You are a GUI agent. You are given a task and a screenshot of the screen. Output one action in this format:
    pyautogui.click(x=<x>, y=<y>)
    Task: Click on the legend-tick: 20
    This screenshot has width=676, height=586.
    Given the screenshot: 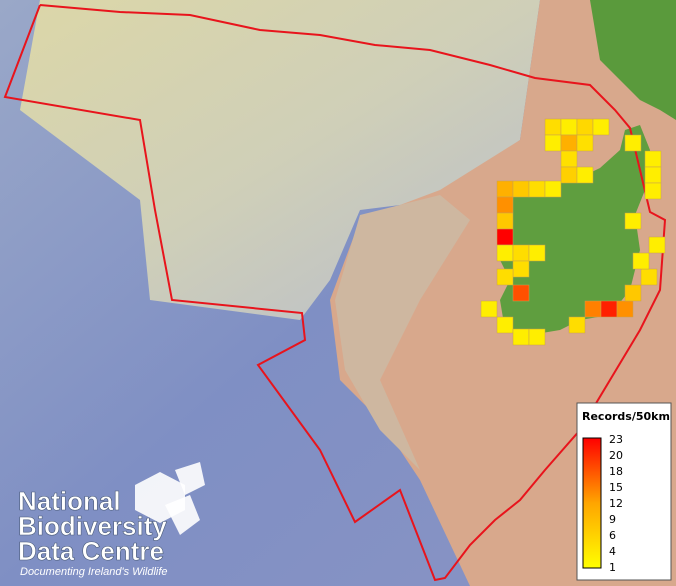 What is the action you would take?
    pyautogui.click(x=616, y=455)
    